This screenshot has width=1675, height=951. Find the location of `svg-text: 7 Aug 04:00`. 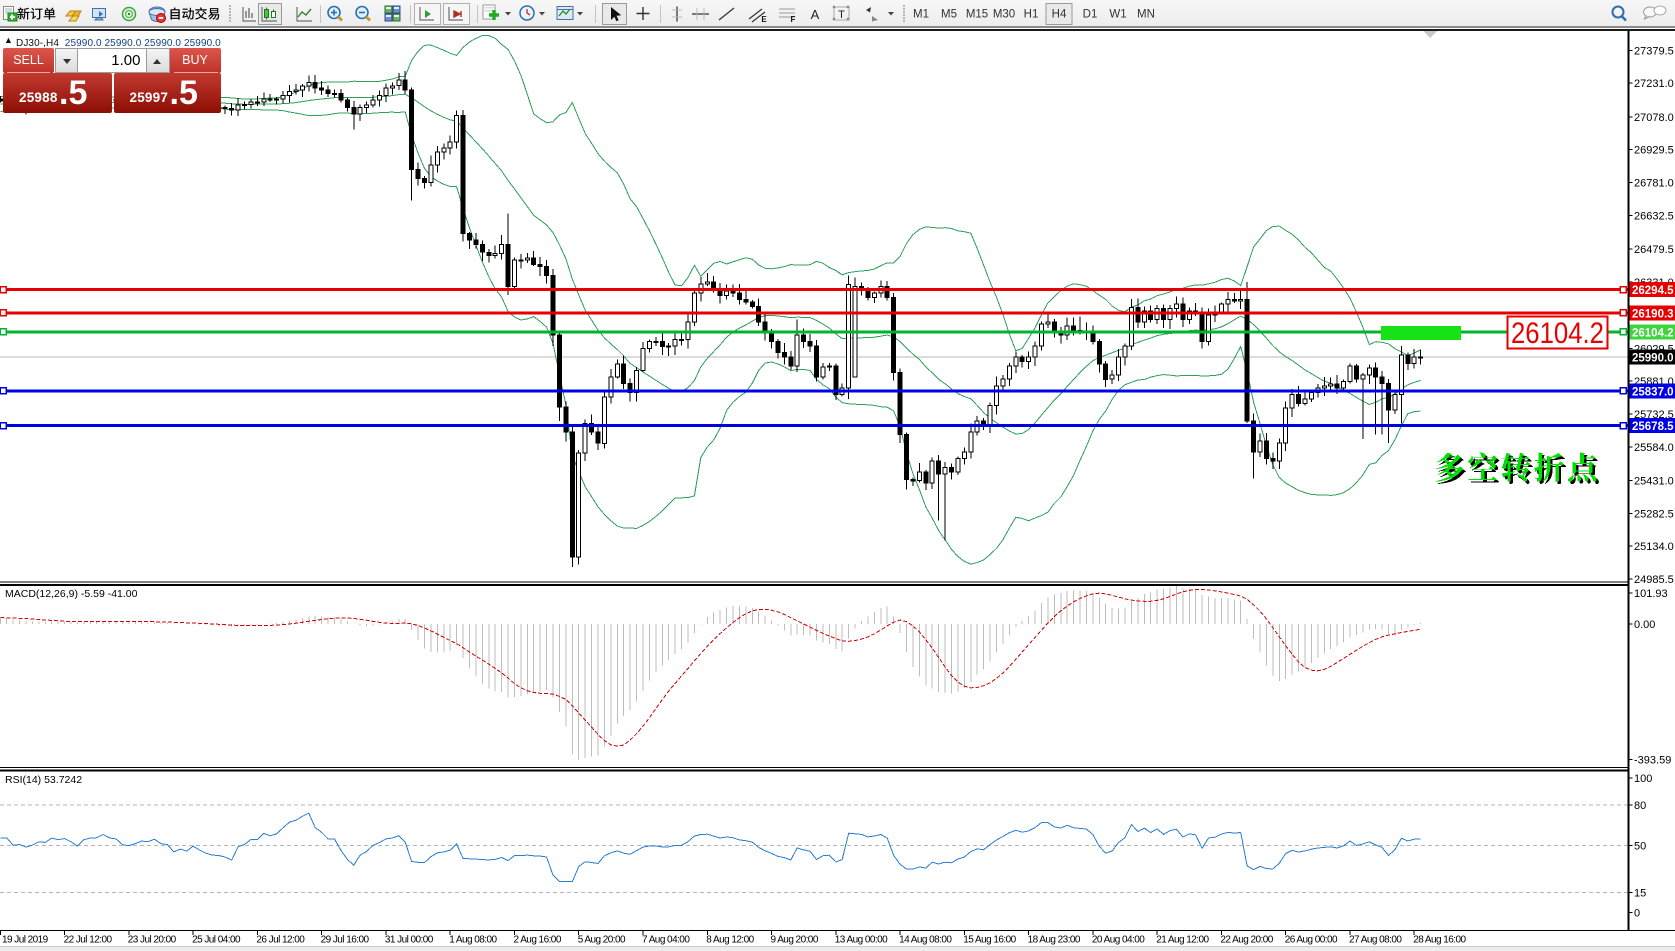

svg-text: 7 Aug 04:00 is located at coordinates (666, 940).